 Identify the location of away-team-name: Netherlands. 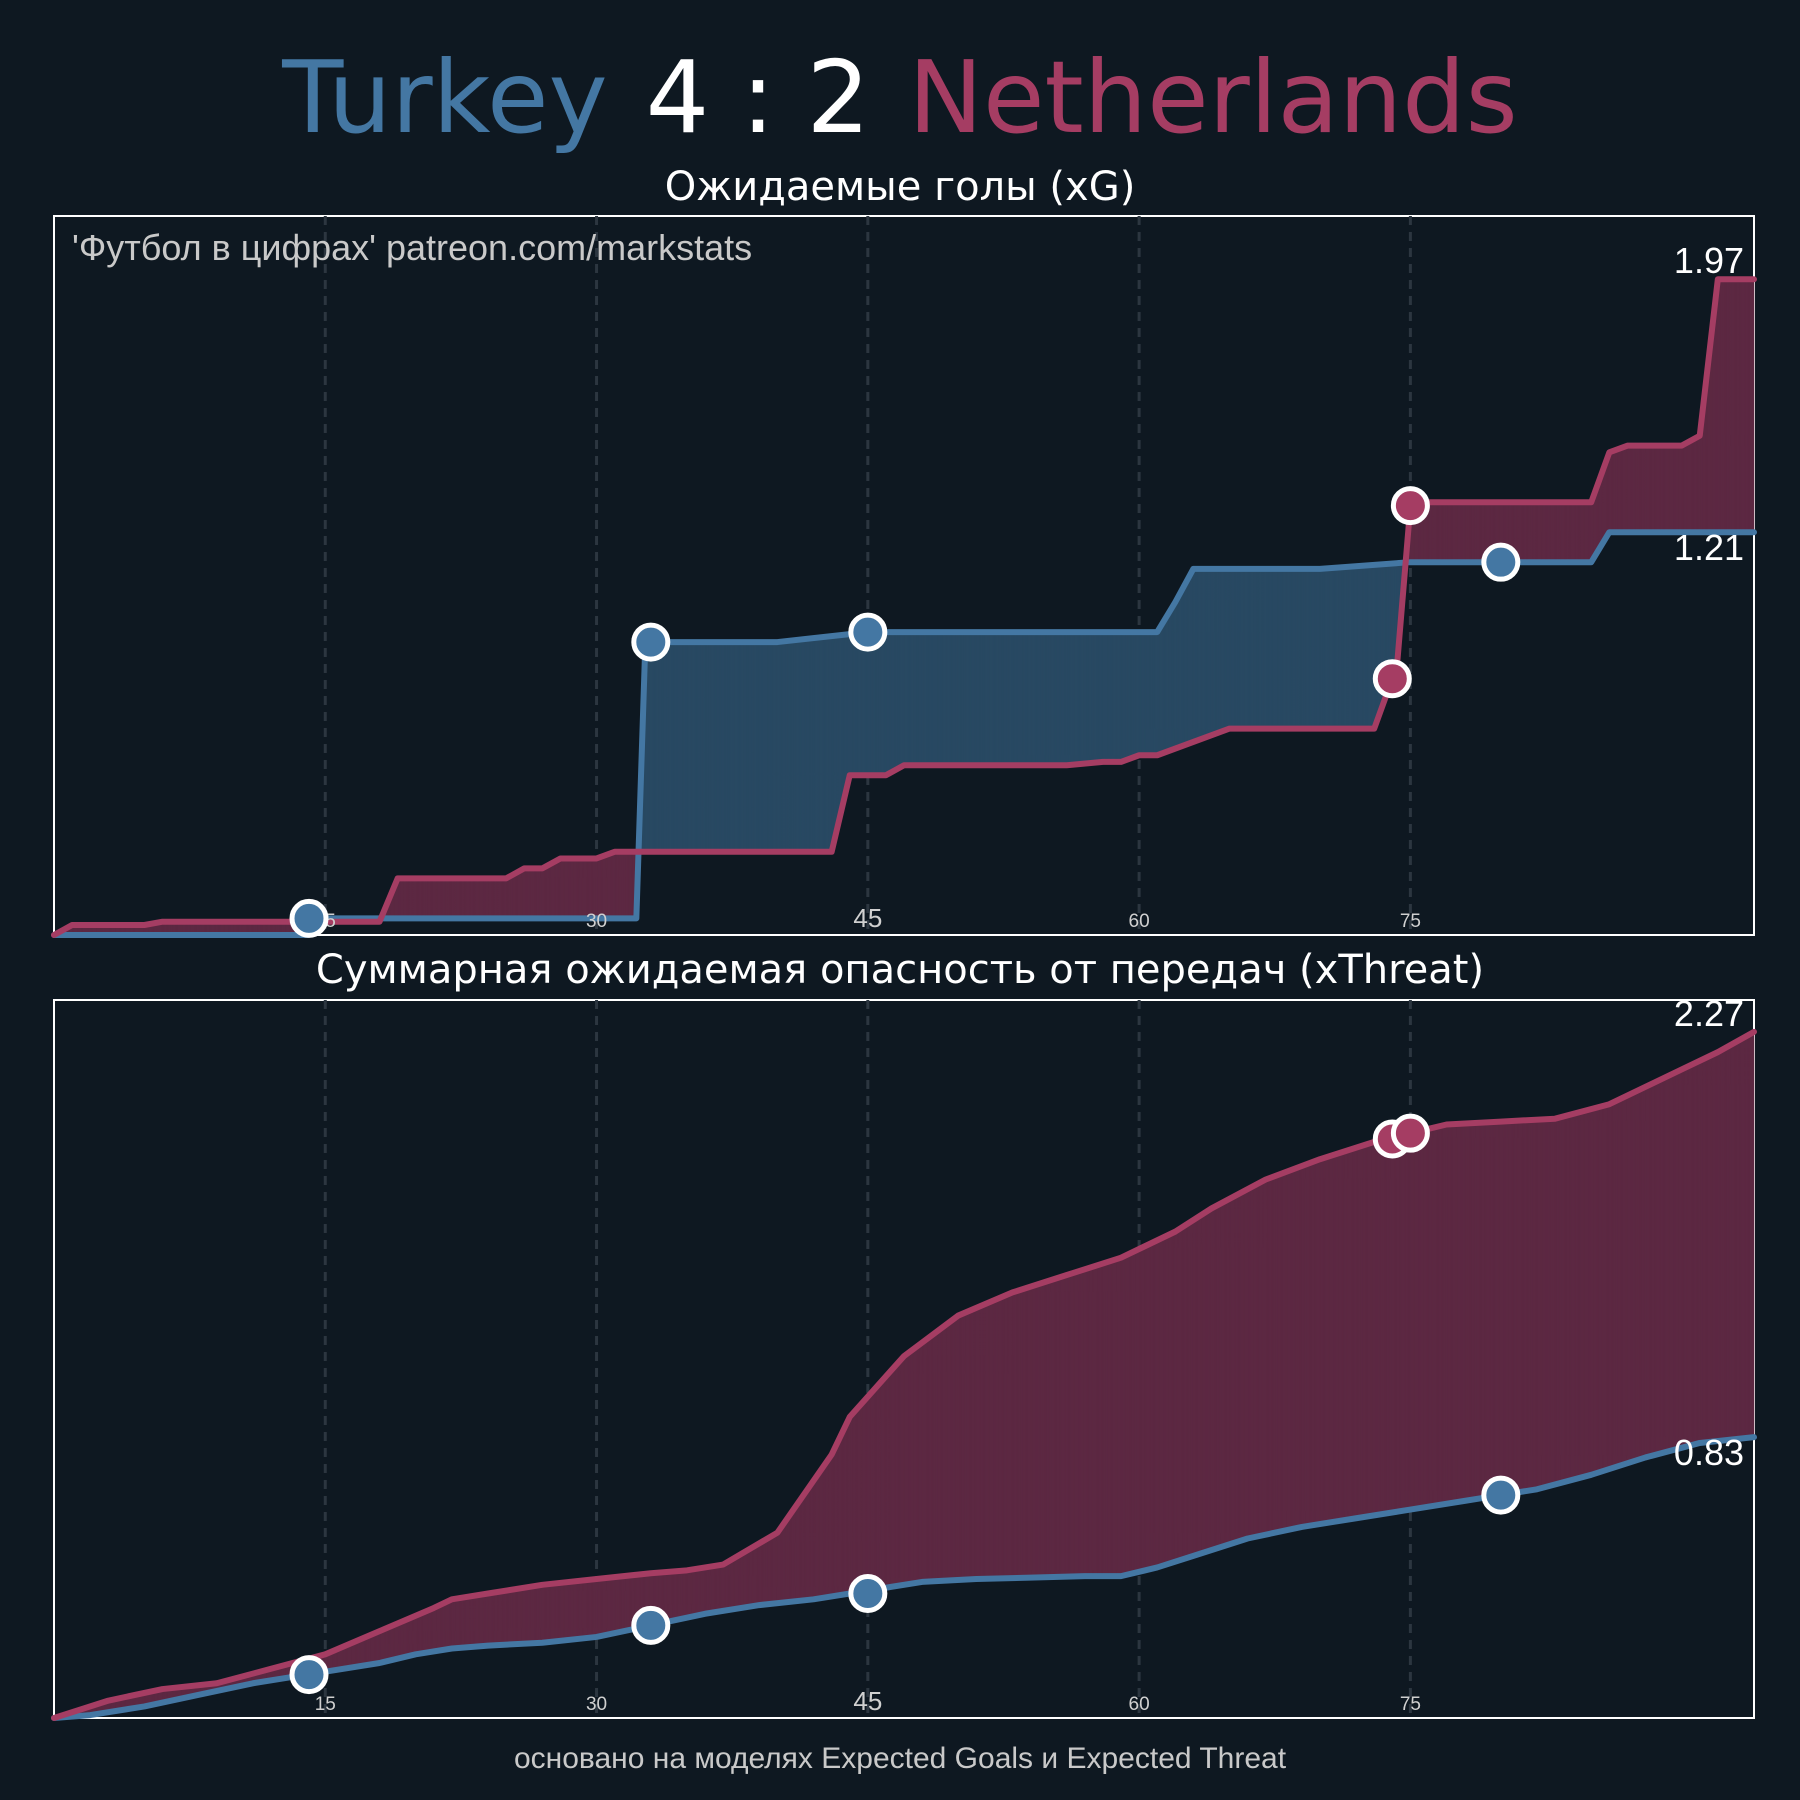
(1213, 97).